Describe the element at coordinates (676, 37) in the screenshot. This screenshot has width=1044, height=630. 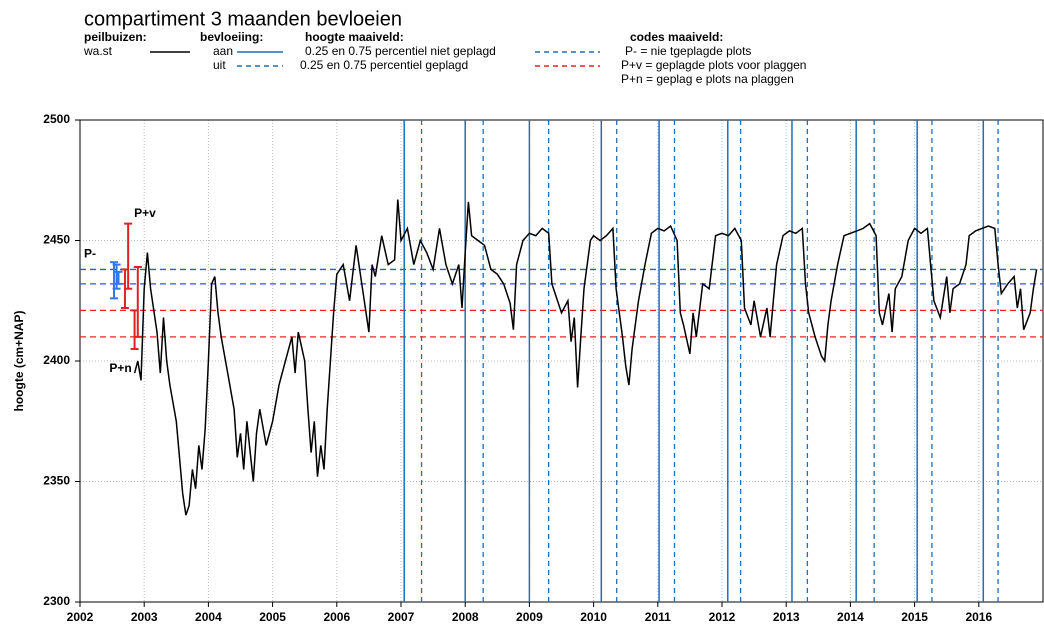
I see `legend-header: codes maaiveld:` at that location.